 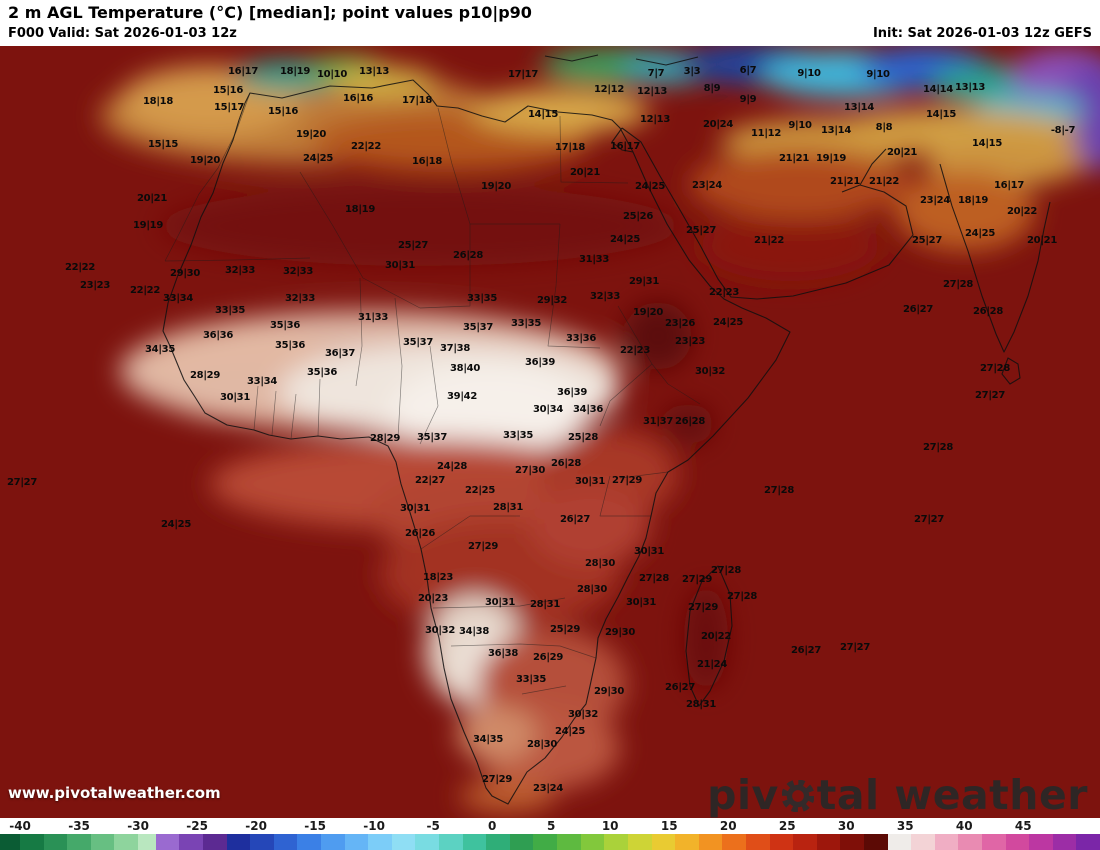 What do you see at coordinates (1023, 826) in the screenshot?
I see `colorbar-tick-label: 45` at bounding box center [1023, 826].